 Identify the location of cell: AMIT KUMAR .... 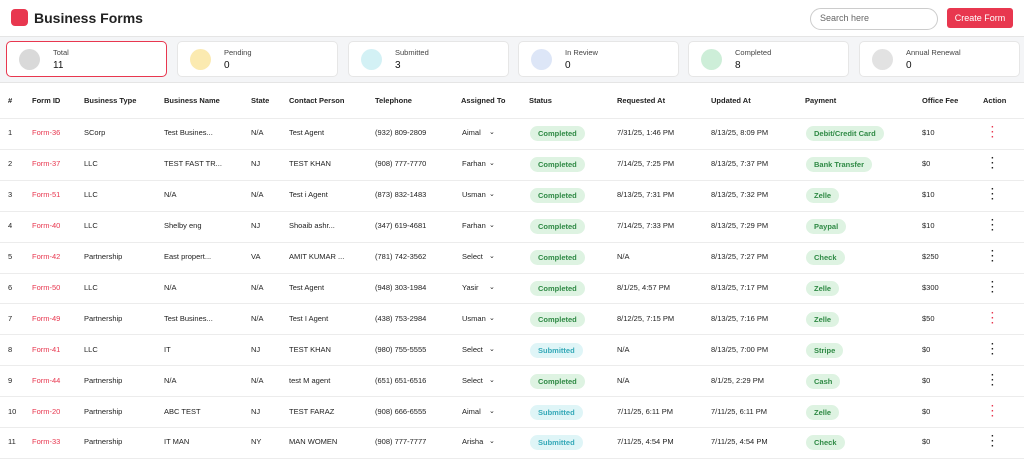
(317, 257).